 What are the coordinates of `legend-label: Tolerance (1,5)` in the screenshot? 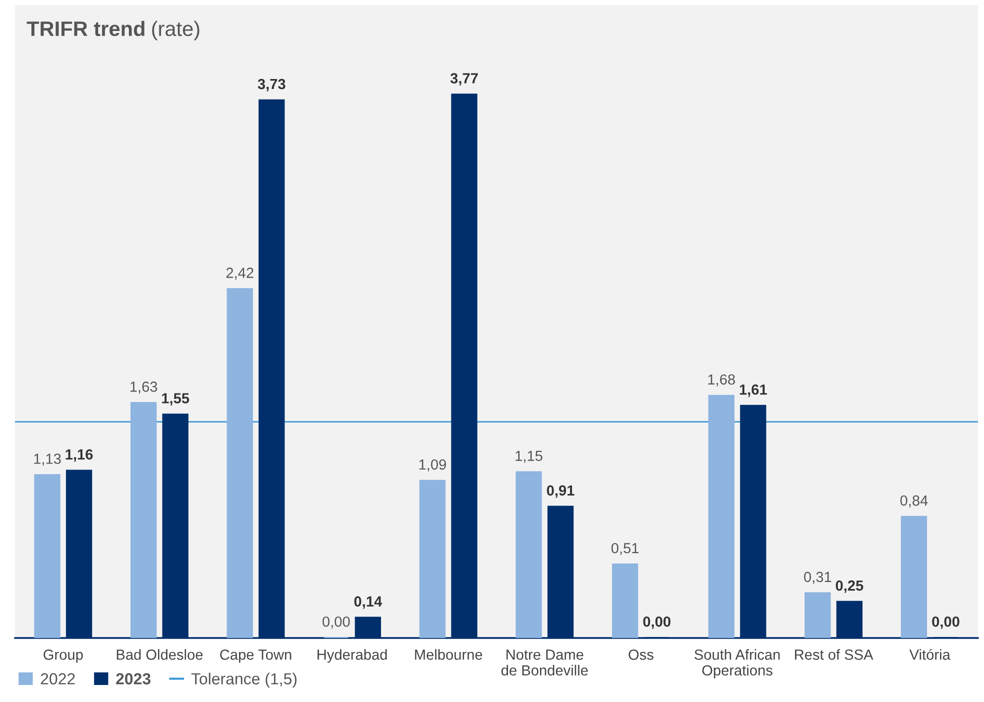 It's located at (244, 680).